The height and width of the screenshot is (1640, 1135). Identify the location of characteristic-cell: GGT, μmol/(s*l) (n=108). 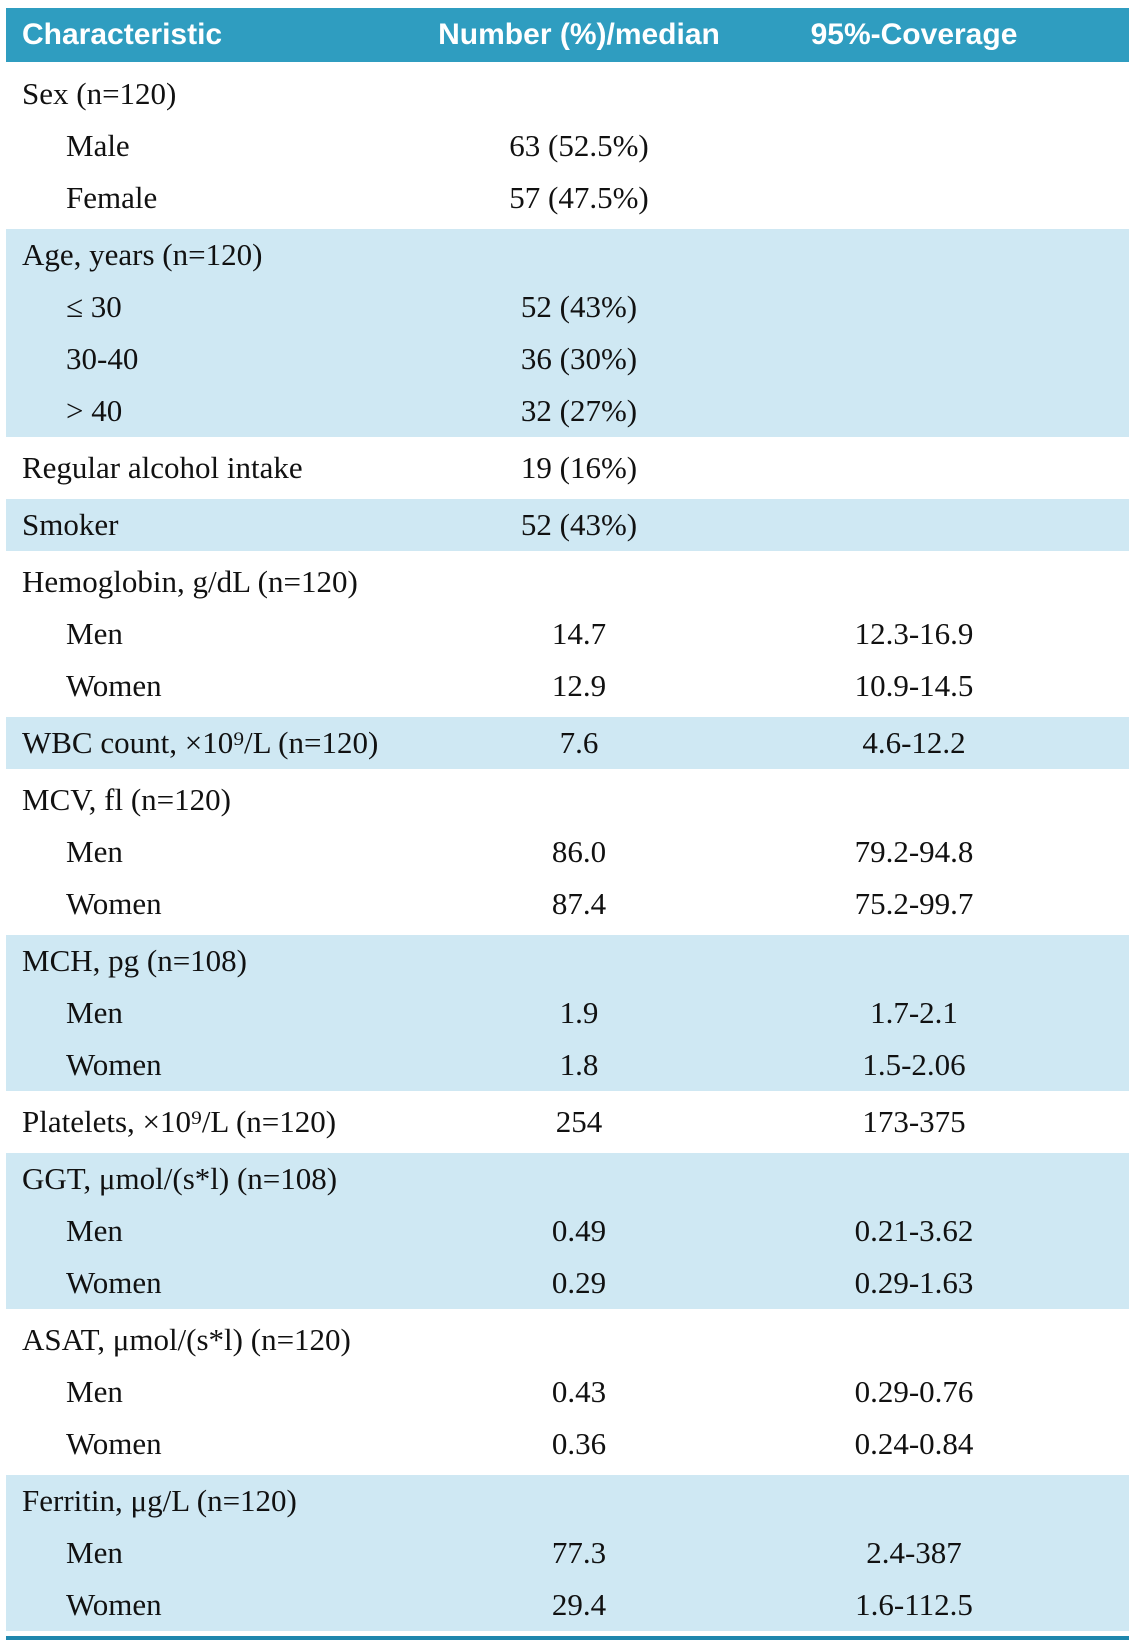
(180, 1178).